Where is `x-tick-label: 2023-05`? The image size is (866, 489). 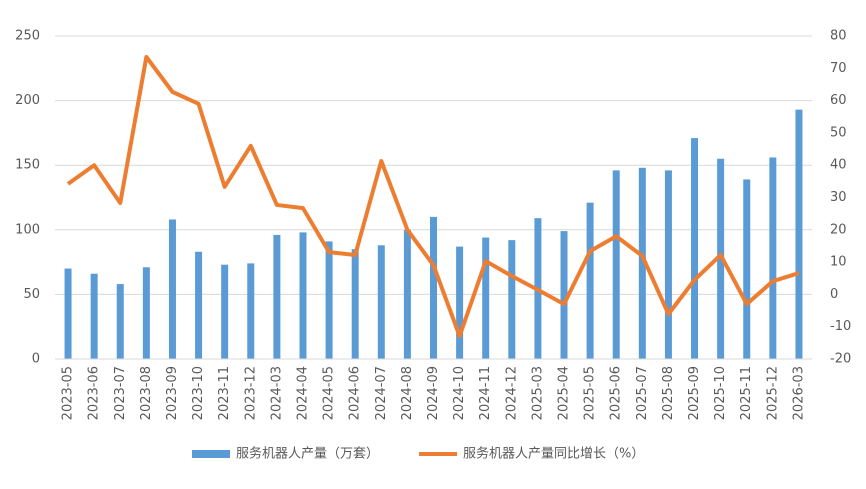
x-tick-label: 2023-05 is located at coordinates (68, 393).